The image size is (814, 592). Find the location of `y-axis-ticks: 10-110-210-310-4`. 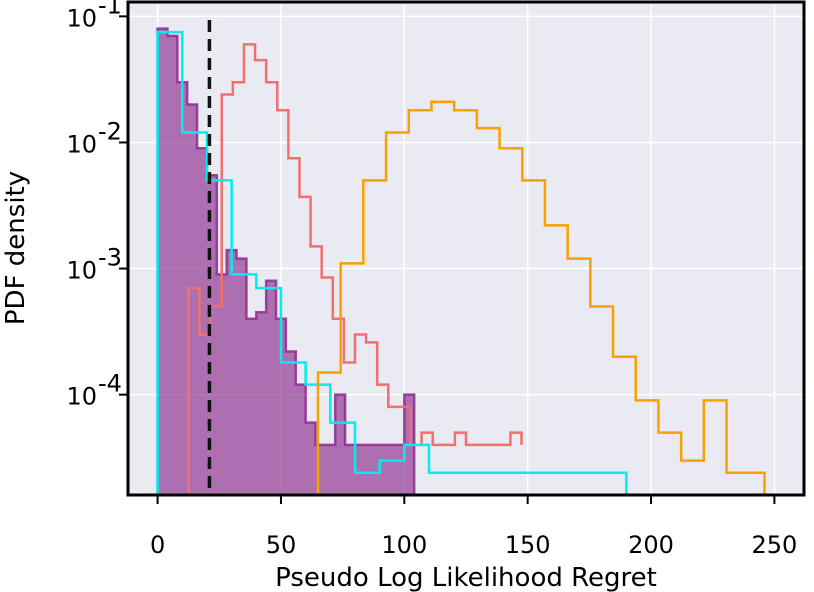

y-axis-ticks: 10-110-210-310-4 is located at coordinates (97, 205).